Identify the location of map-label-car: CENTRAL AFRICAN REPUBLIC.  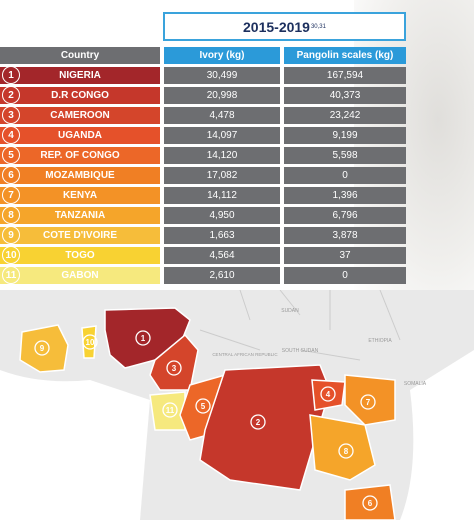
(245, 354).